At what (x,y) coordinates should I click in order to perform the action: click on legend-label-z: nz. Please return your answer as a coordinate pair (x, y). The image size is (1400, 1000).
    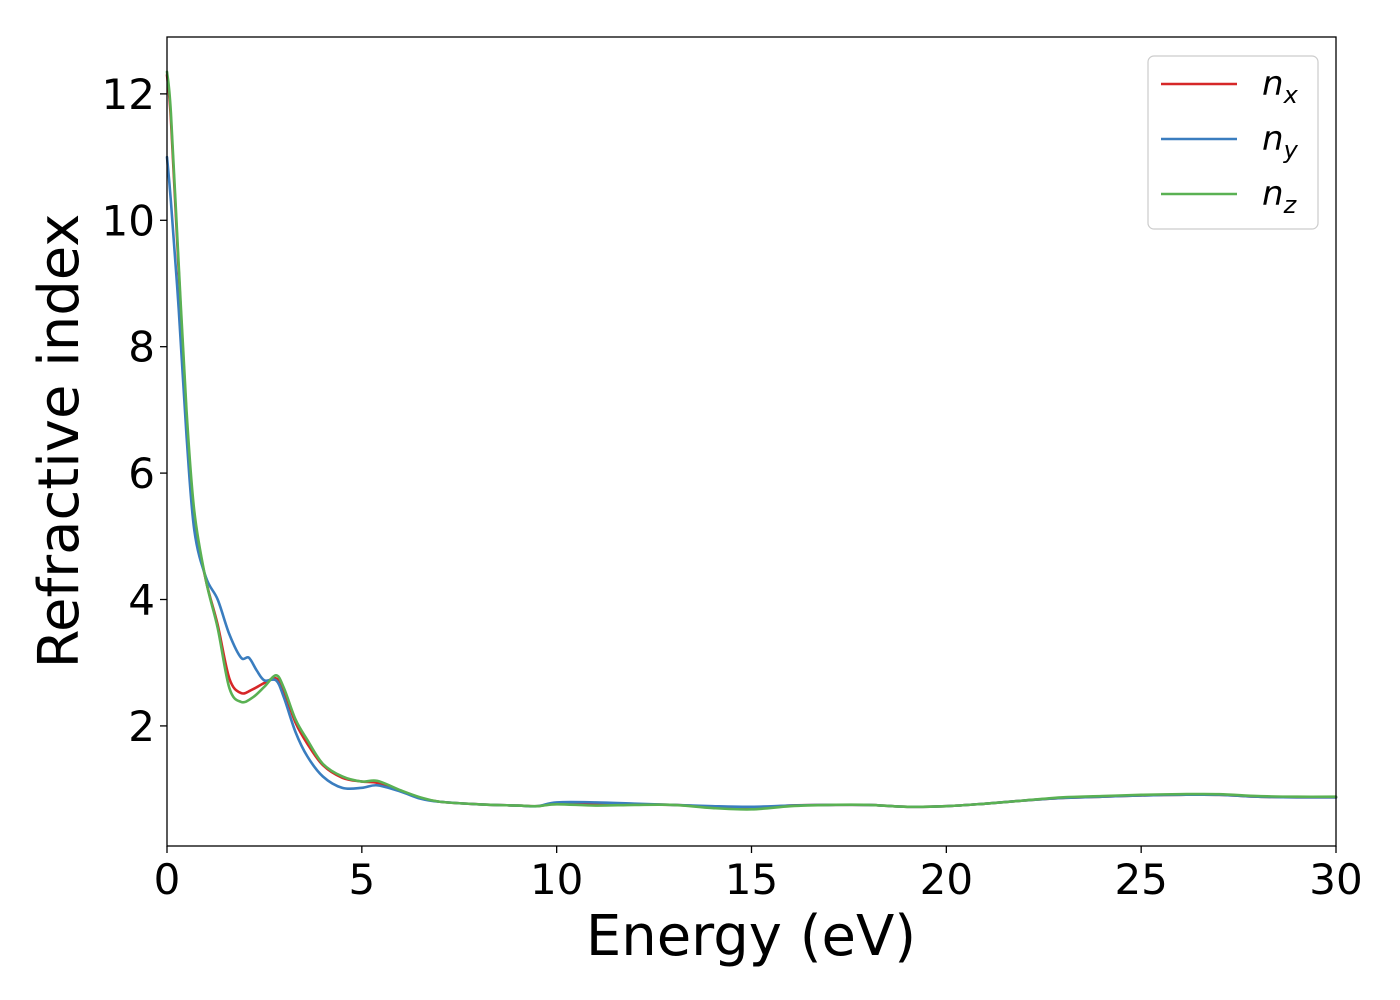
    Looking at the image, I should click on (1280, 196).